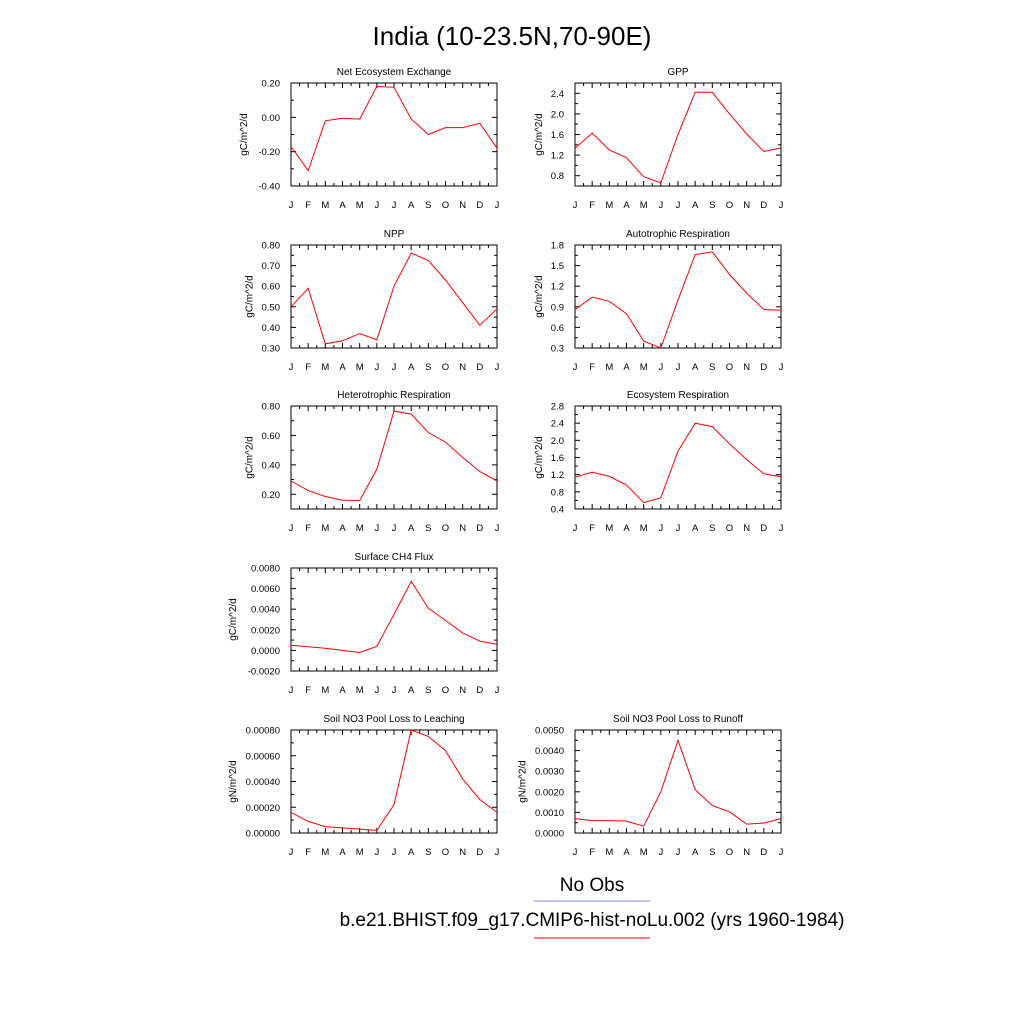  What do you see at coordinates (394, 557) in the screenshot?
I see `panel-title-7: Surface CH4 Flux` at bounding box center [394, 557].